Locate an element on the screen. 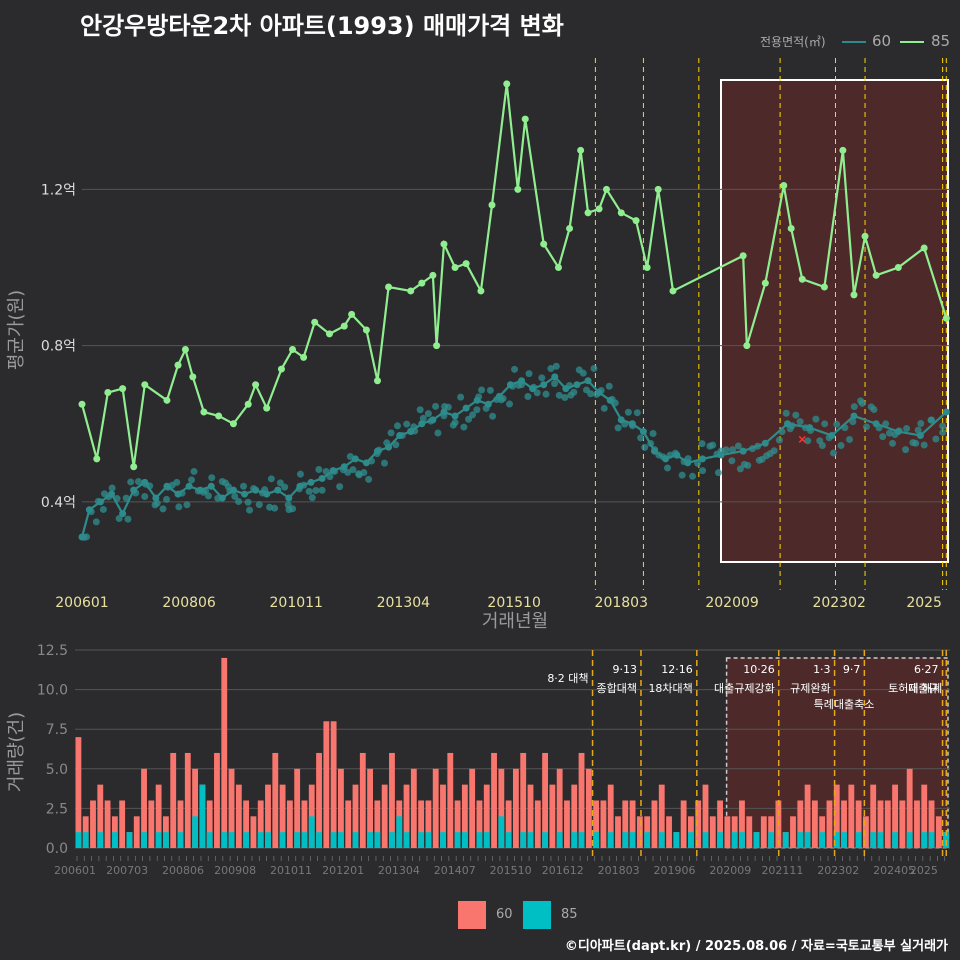 This screenshot has width=960, height=960. y-tick-label-top: 0.8억 is located at coordinates (58, 347).